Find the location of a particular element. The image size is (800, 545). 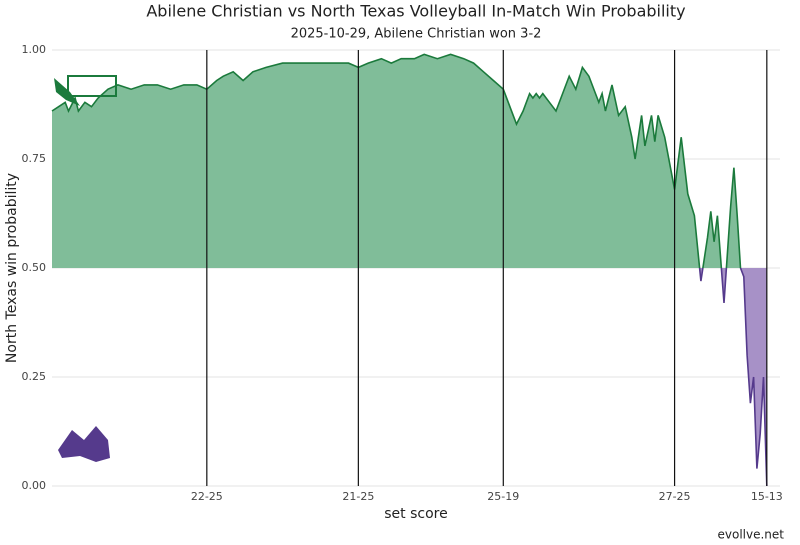

y-tick-label: 0.50 is located at coordinates (34, 267).